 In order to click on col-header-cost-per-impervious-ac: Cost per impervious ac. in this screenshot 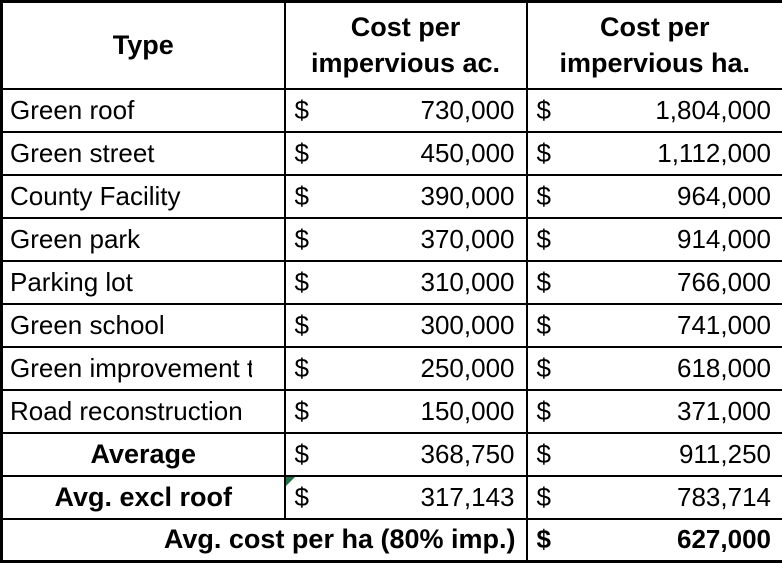, I will do `click(406, 45)`.